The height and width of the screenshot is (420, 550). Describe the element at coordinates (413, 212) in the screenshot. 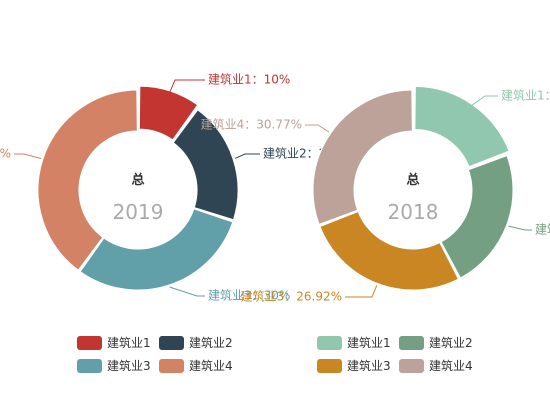

I see `center-year: 2018` at that location.